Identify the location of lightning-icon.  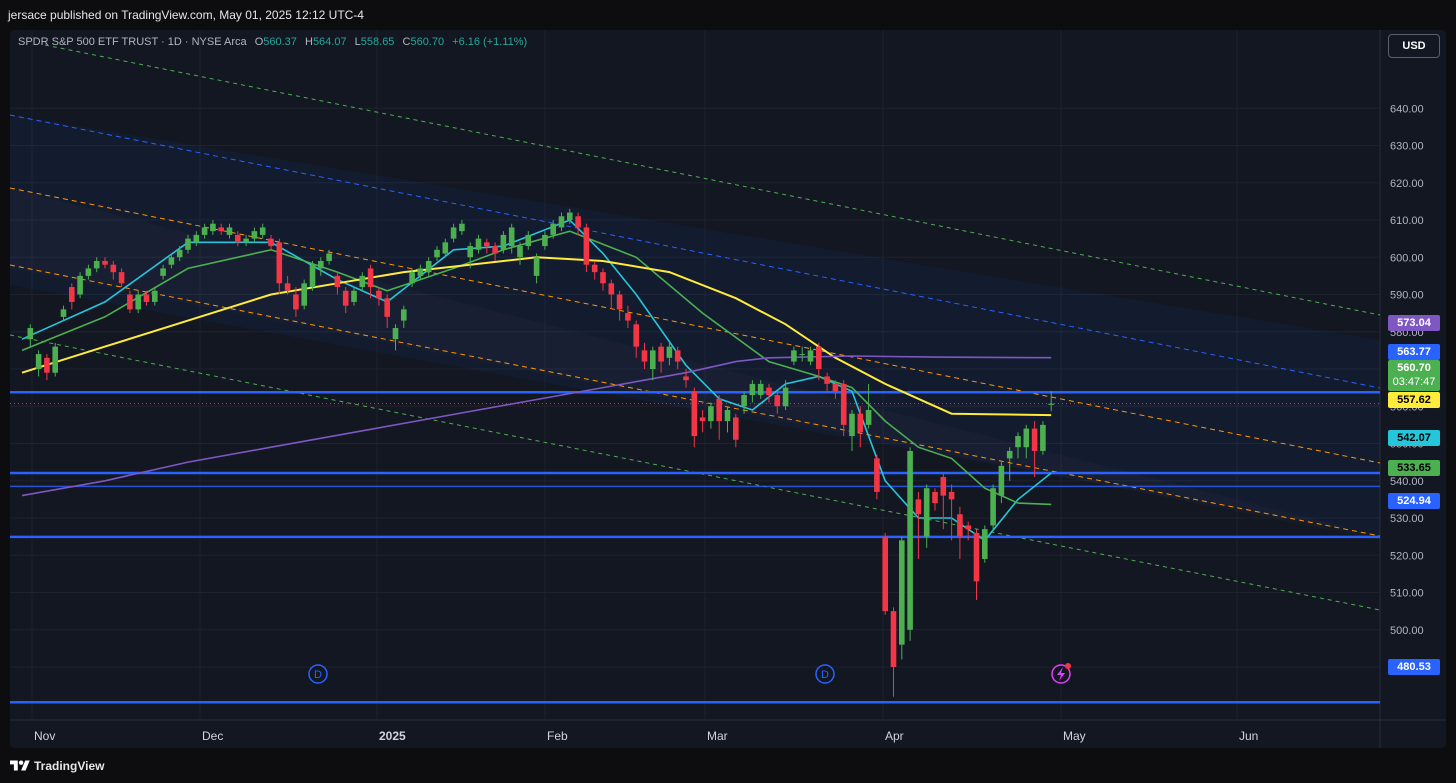
(1061, 674).